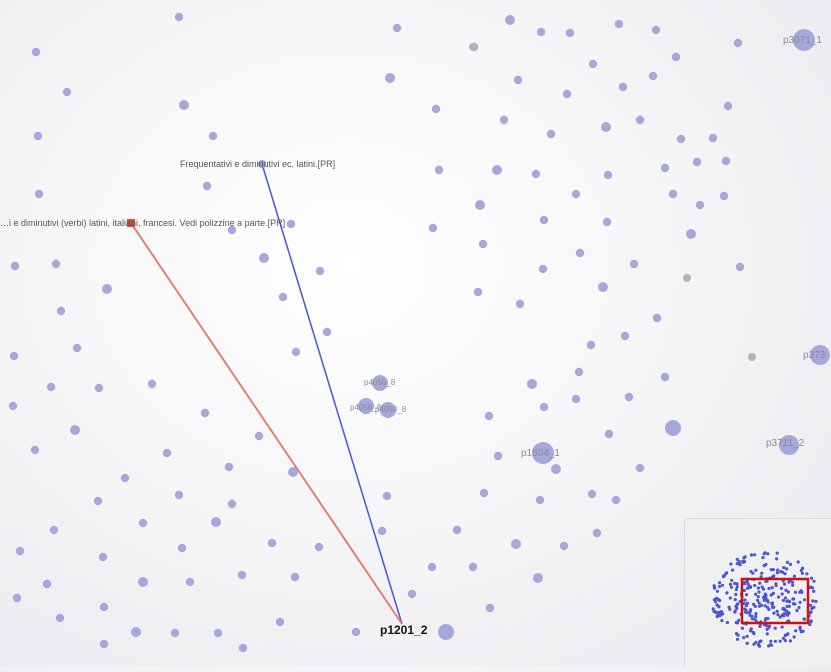  I want to click on edge-blue, so click(332, 394).